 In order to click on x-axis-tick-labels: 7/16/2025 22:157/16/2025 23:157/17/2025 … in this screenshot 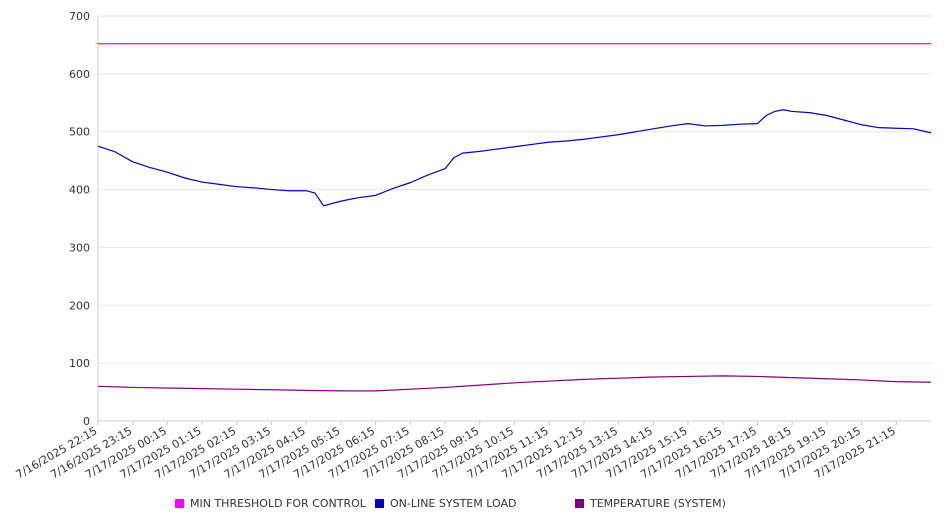, I will do `click(456, 452)`.